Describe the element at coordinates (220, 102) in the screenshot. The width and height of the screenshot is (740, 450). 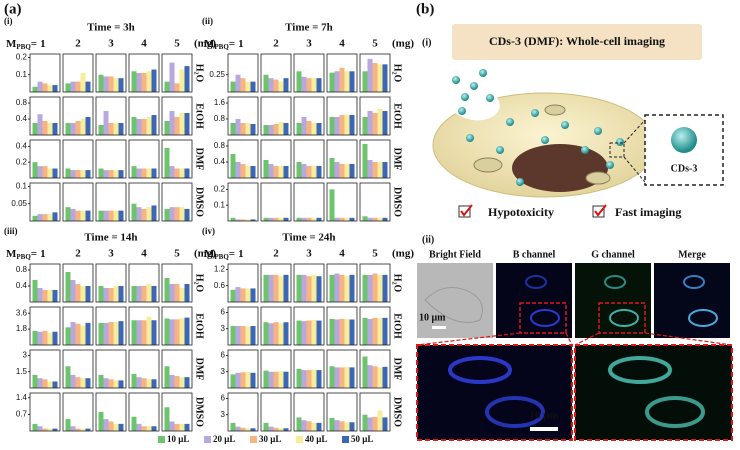
I see `y-tick-label: 1.6` at that location.